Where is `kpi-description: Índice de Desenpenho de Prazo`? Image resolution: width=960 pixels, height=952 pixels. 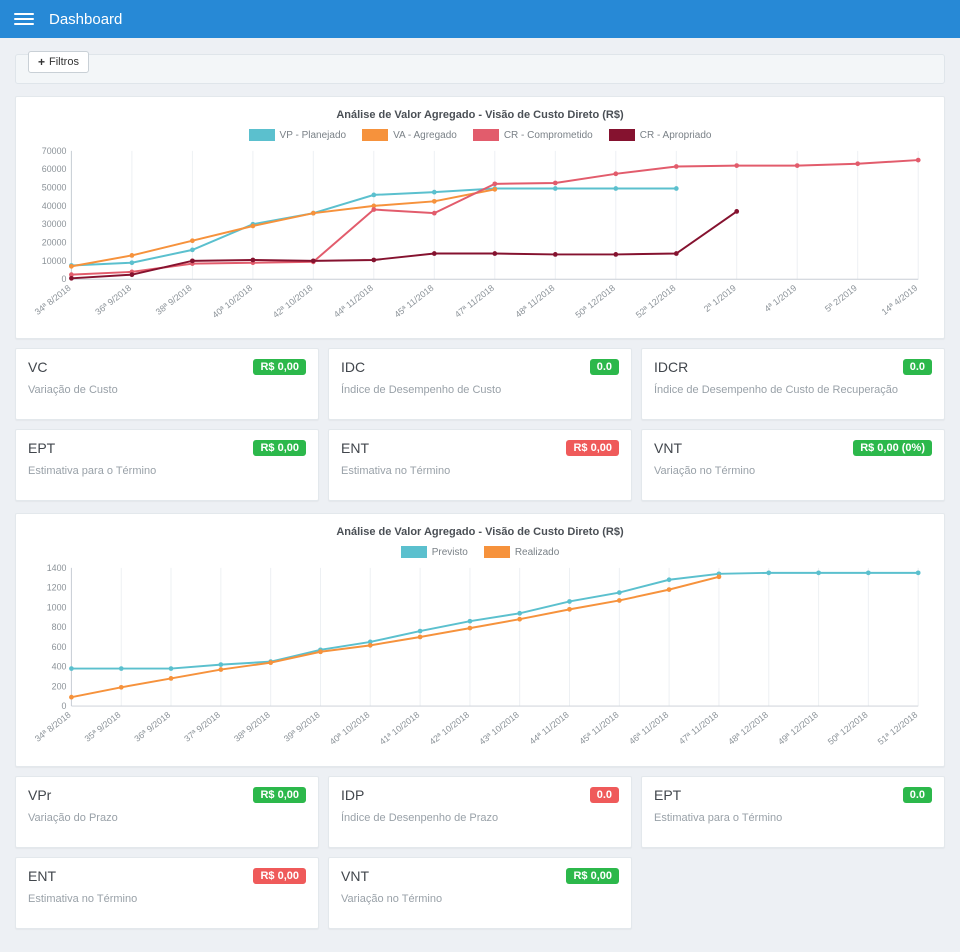 kpi-description: Índice de Desenpenho de Prazo is located at coordinates (420, 817).